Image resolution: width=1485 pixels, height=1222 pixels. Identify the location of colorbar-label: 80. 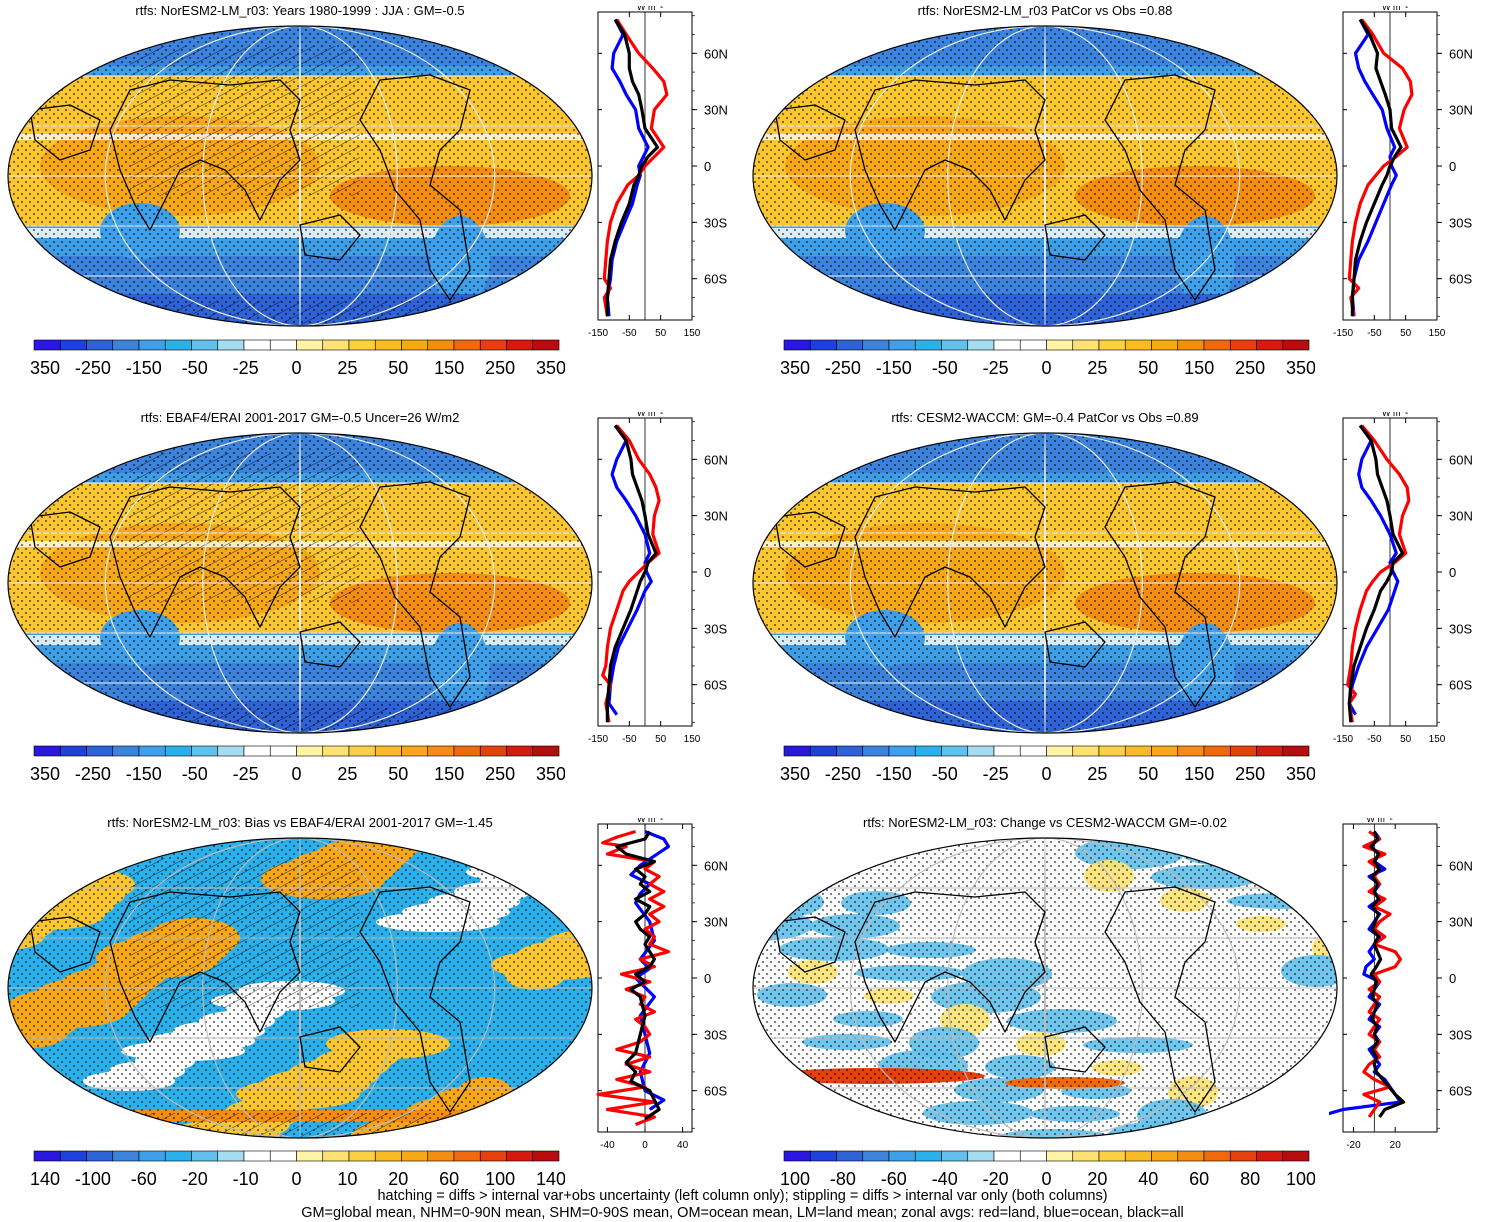
(1250, 1179).